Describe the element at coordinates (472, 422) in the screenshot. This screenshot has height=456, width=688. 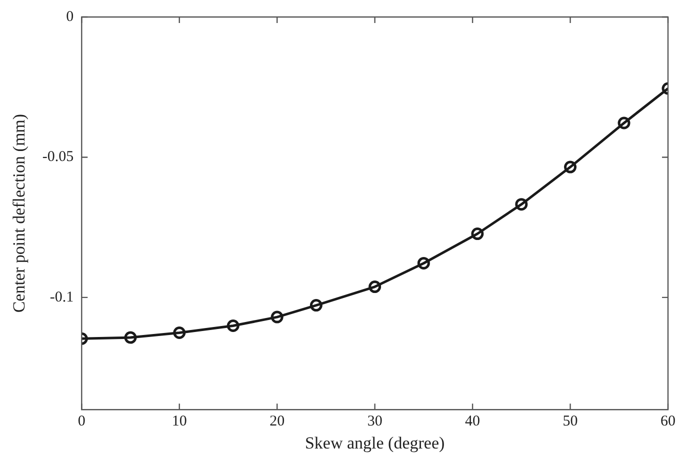
I see `x-tick-label: 40` at that location.